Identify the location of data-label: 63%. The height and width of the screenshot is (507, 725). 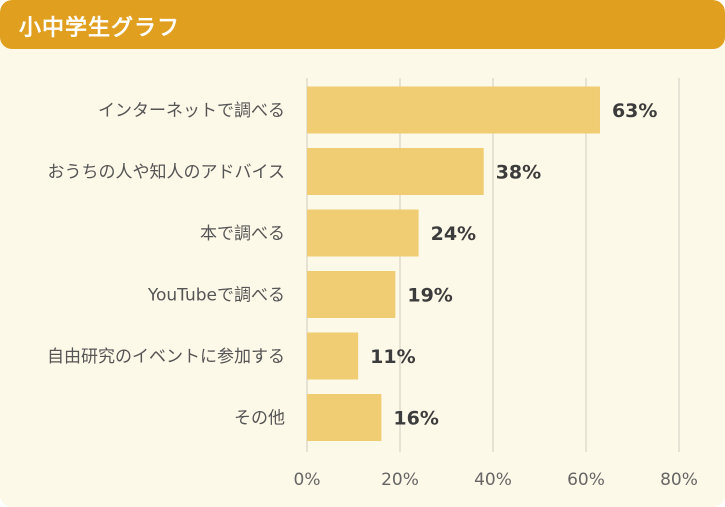
(634, 111).